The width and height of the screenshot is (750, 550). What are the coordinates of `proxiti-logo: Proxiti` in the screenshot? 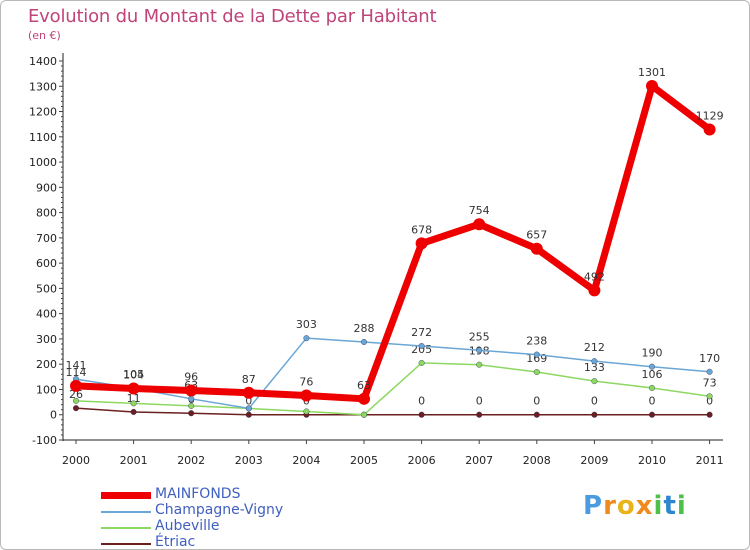 It's located at (635, 506).